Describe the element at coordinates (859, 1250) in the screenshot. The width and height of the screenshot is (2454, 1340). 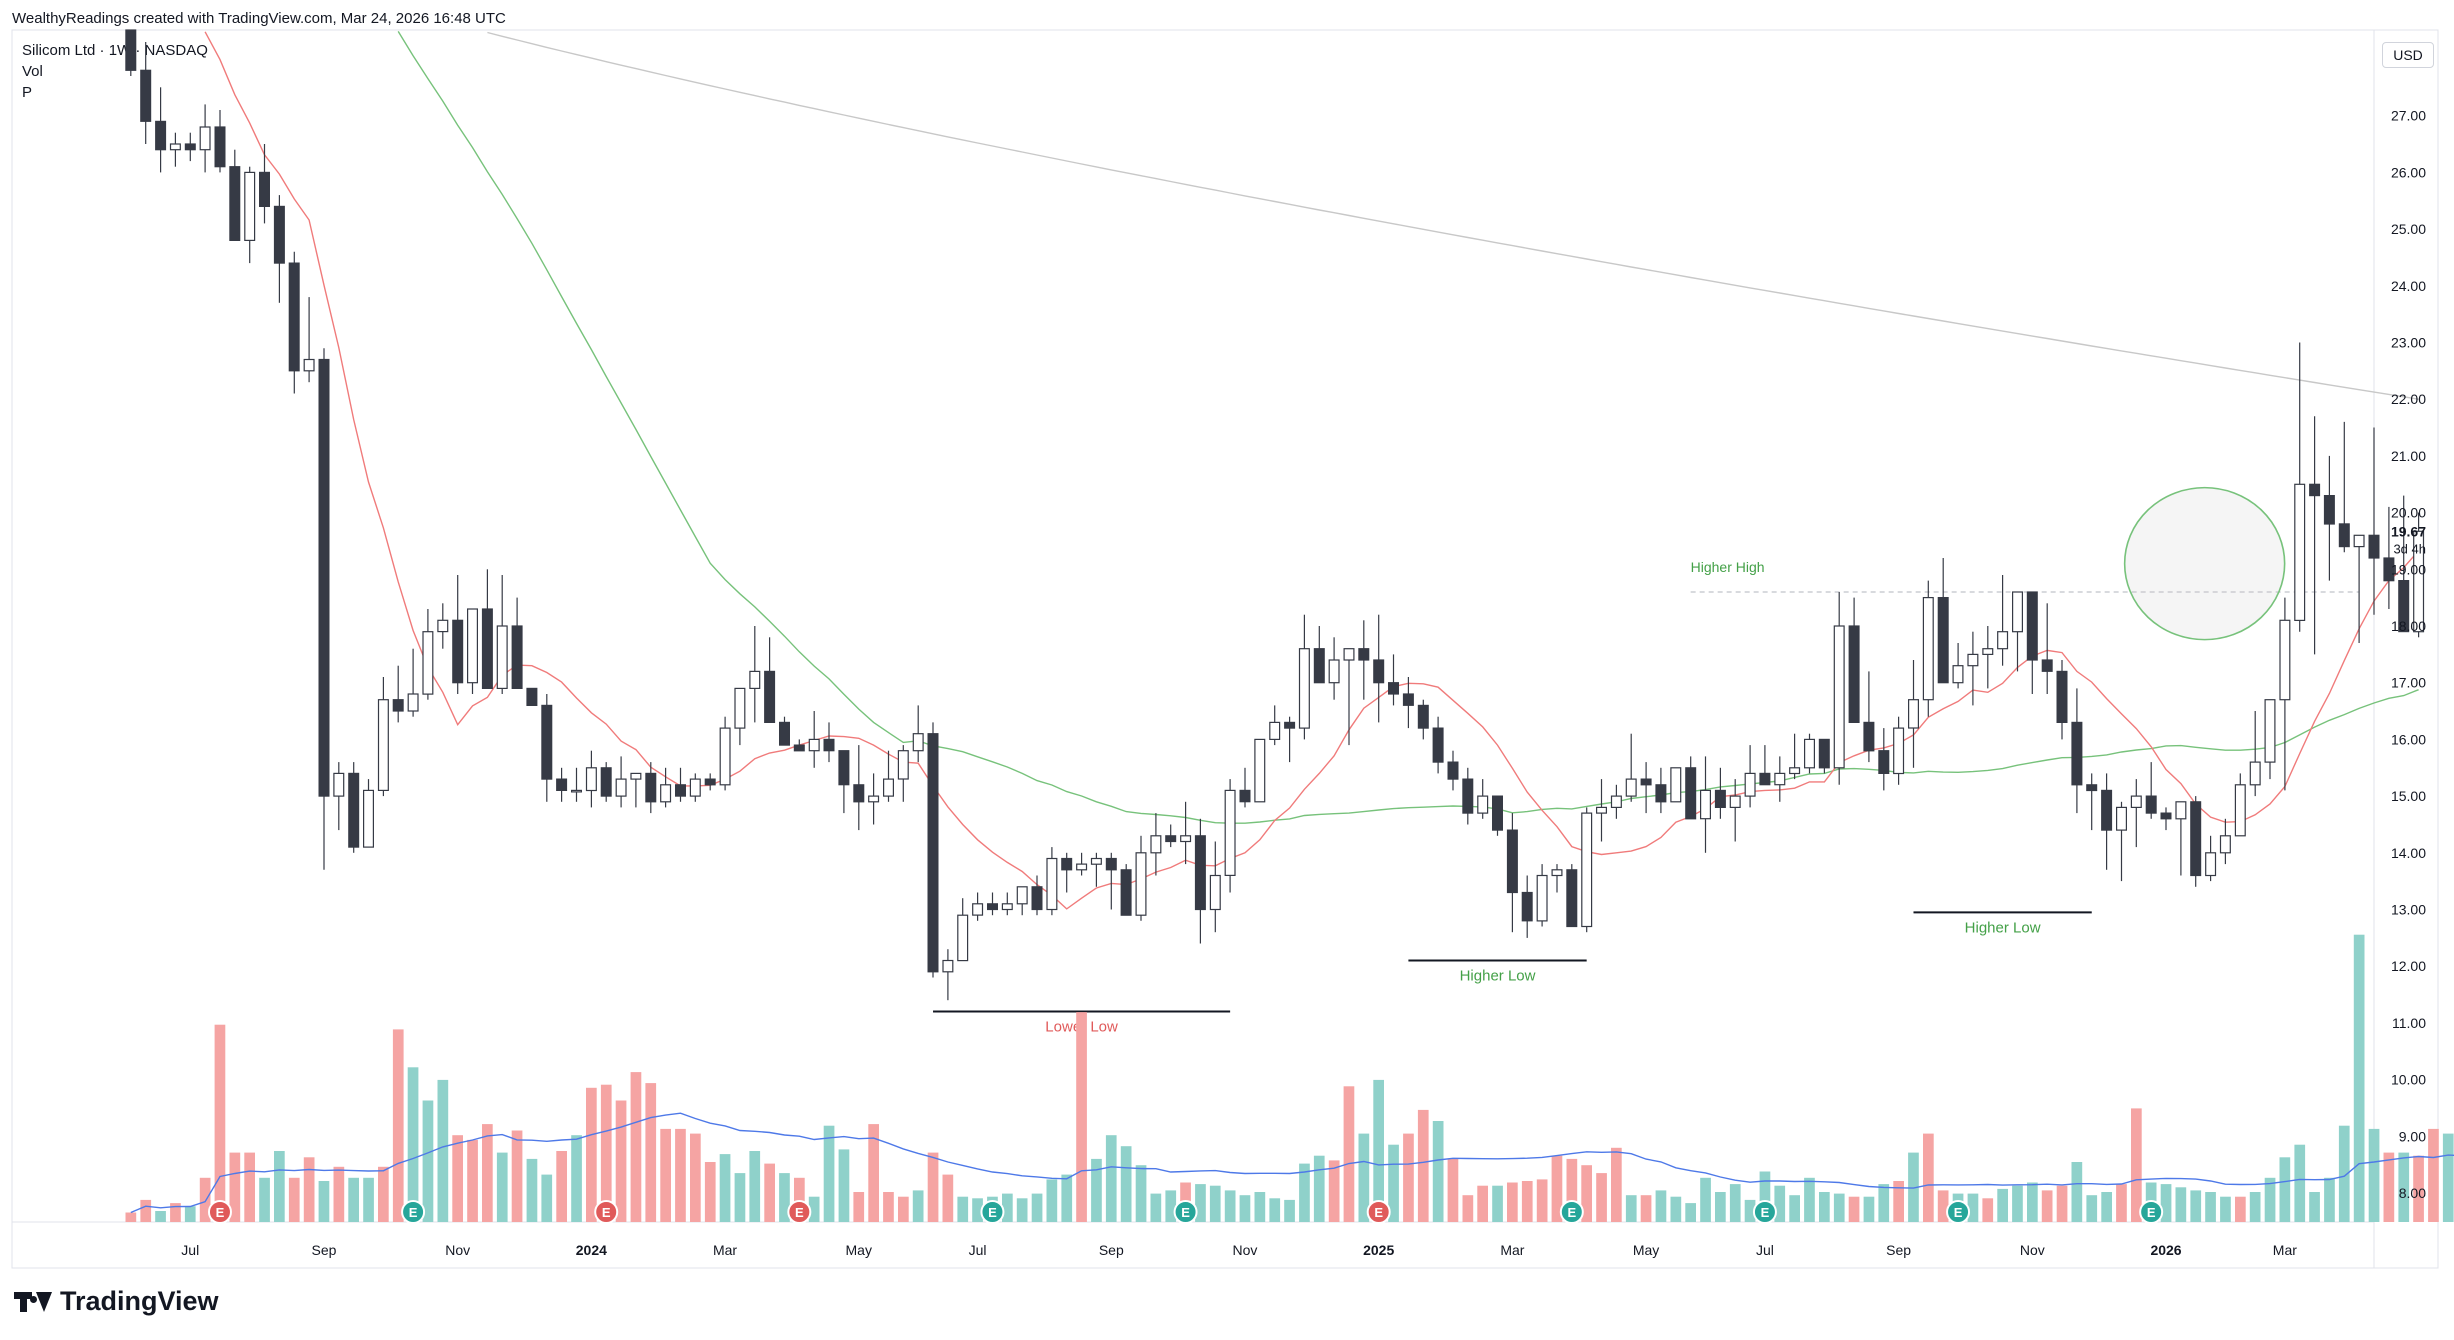
I see `x-tick-label: May` at that location.